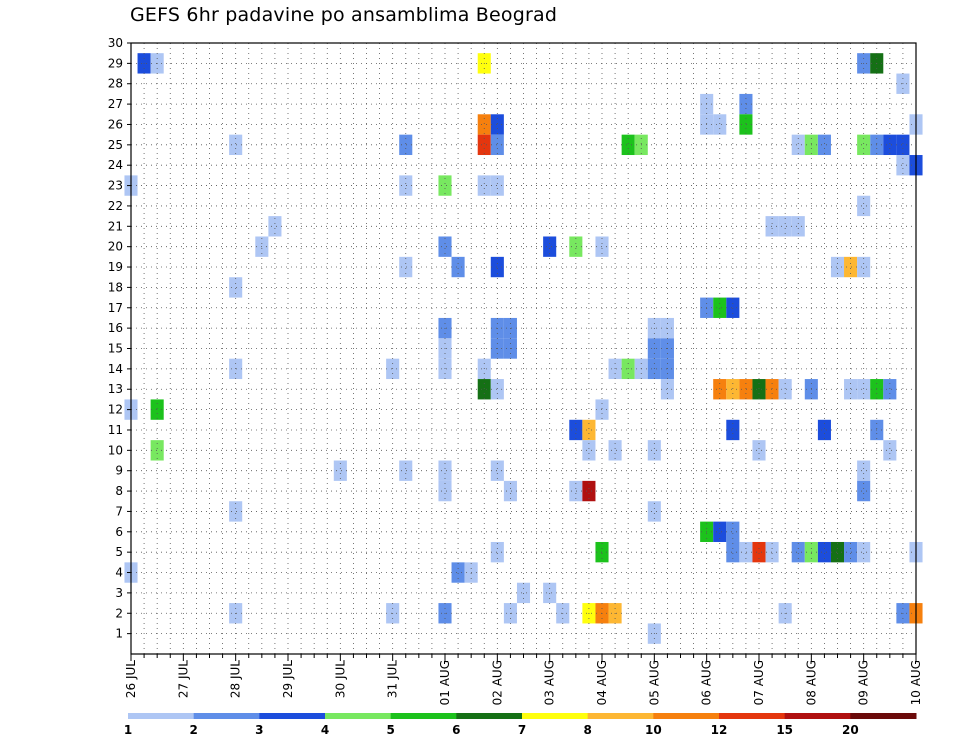 The width and height of the screenshot is (960, 742). What do you see at coordinates (119, 491) in the screenshot?
I see `y-tick-label: 8` at bounding box center [119, 491].